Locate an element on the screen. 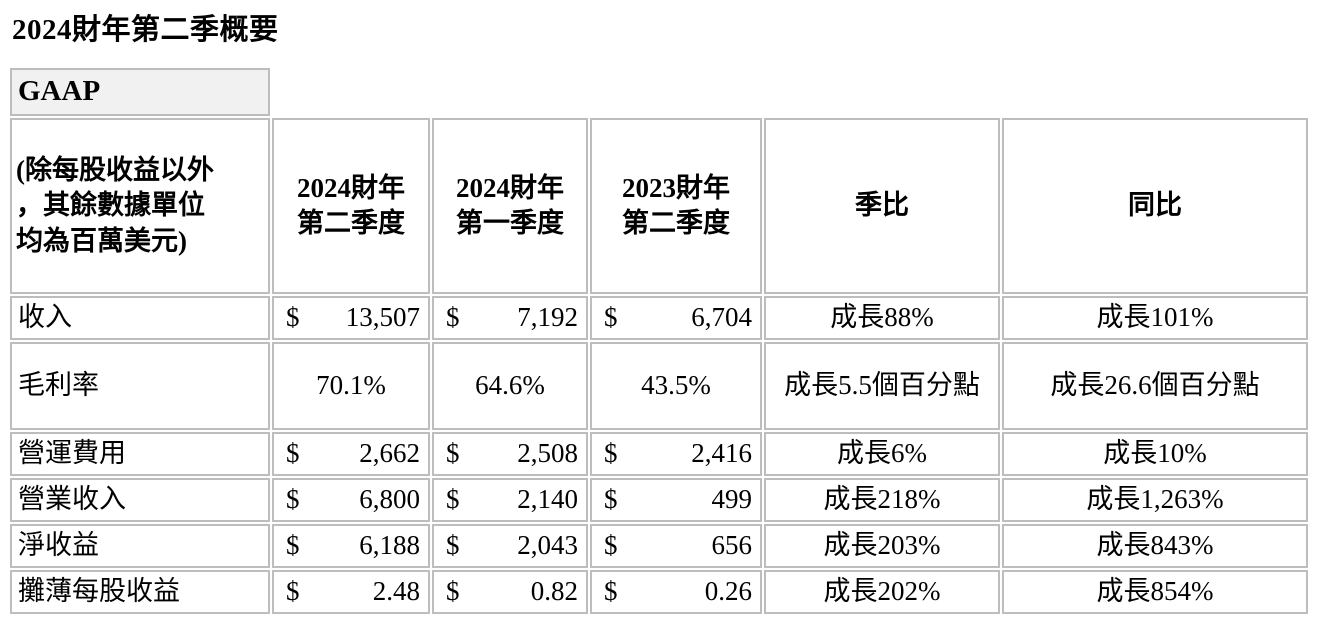  opex-yoy-cell: 成長10% is located at coordinates (1155, 454).